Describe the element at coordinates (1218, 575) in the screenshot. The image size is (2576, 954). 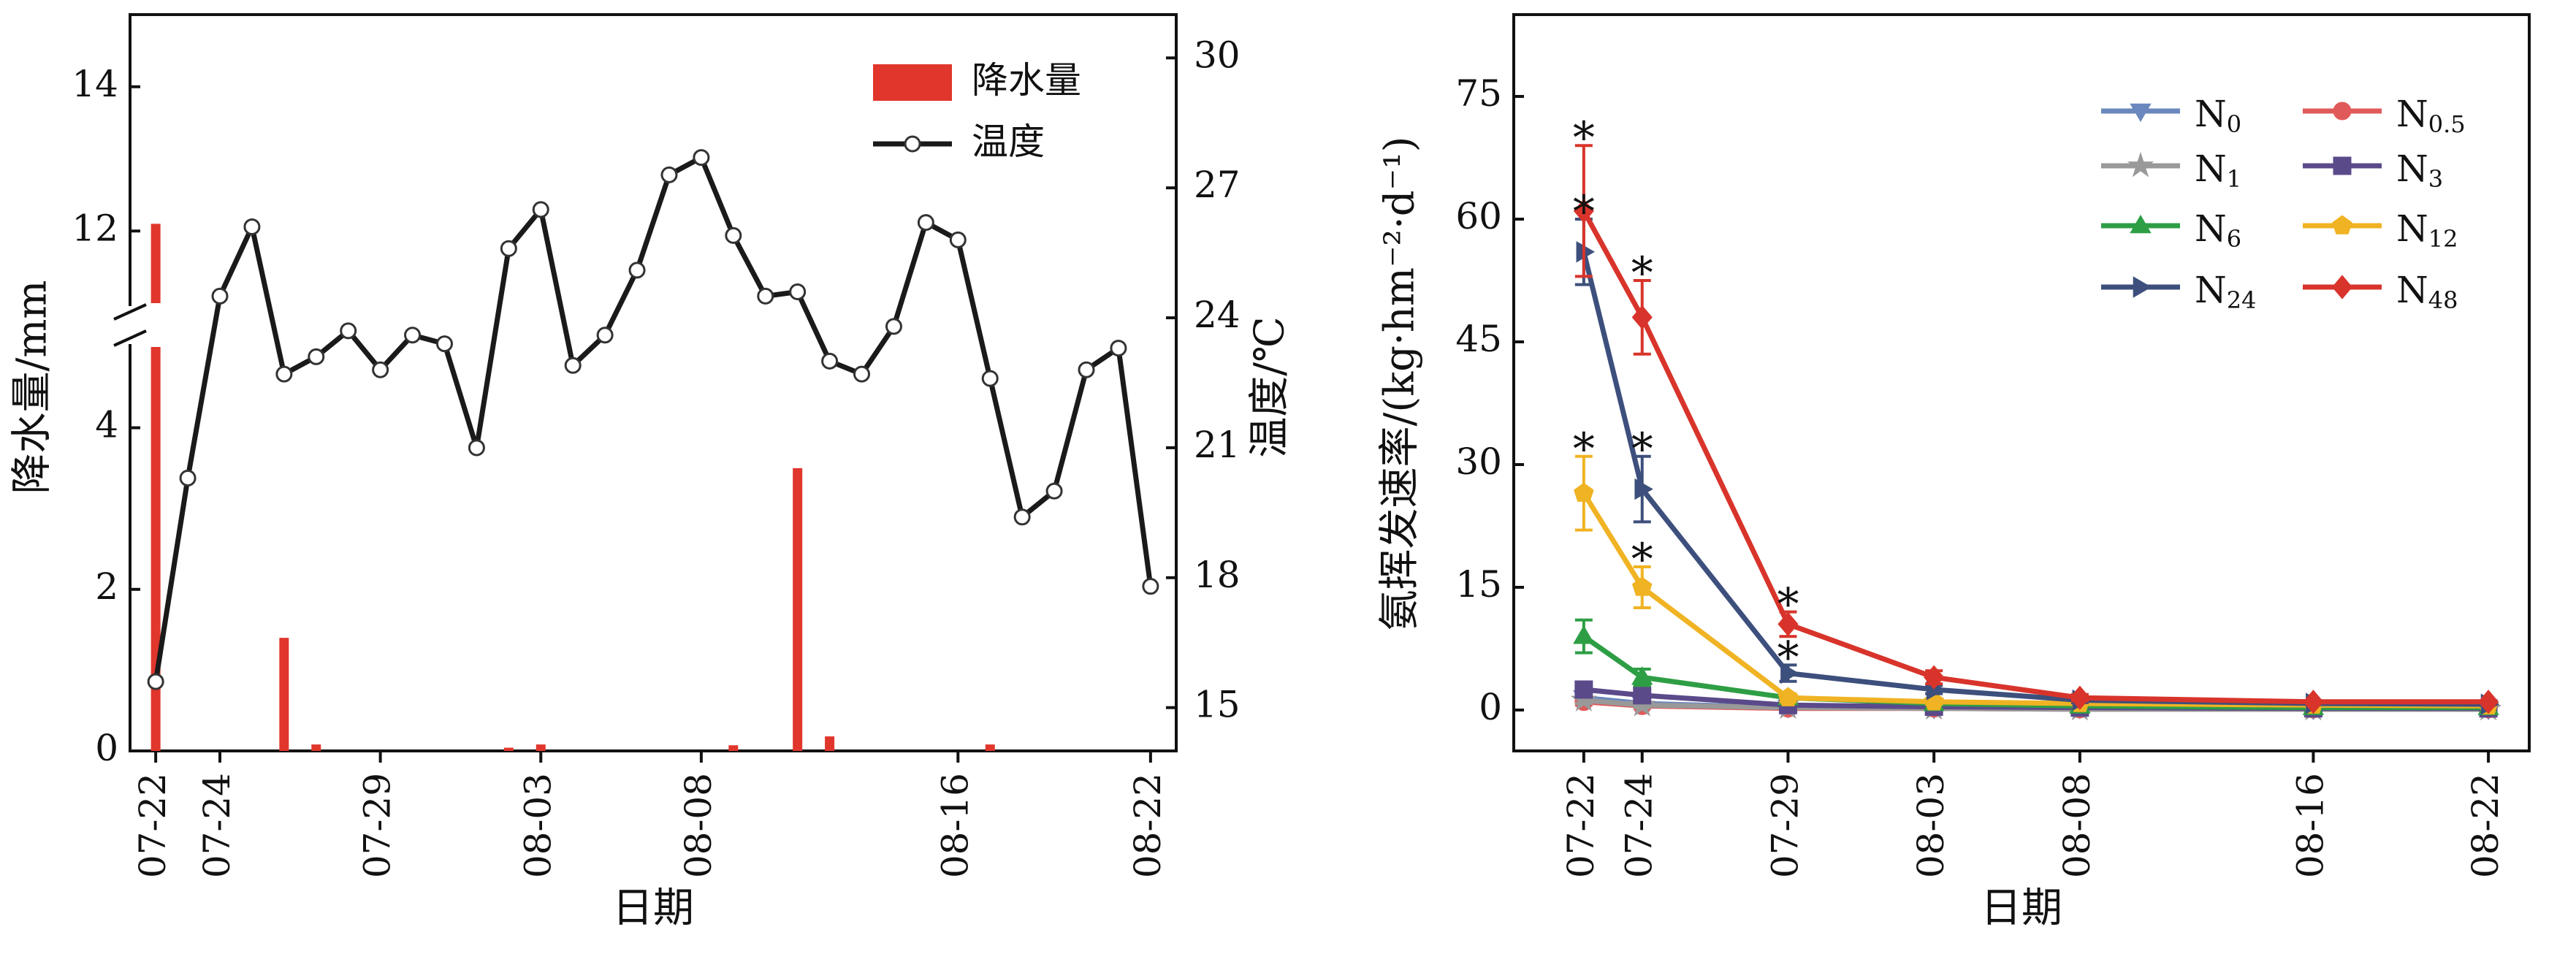
I see `y2-tick-label: 18` at that location.